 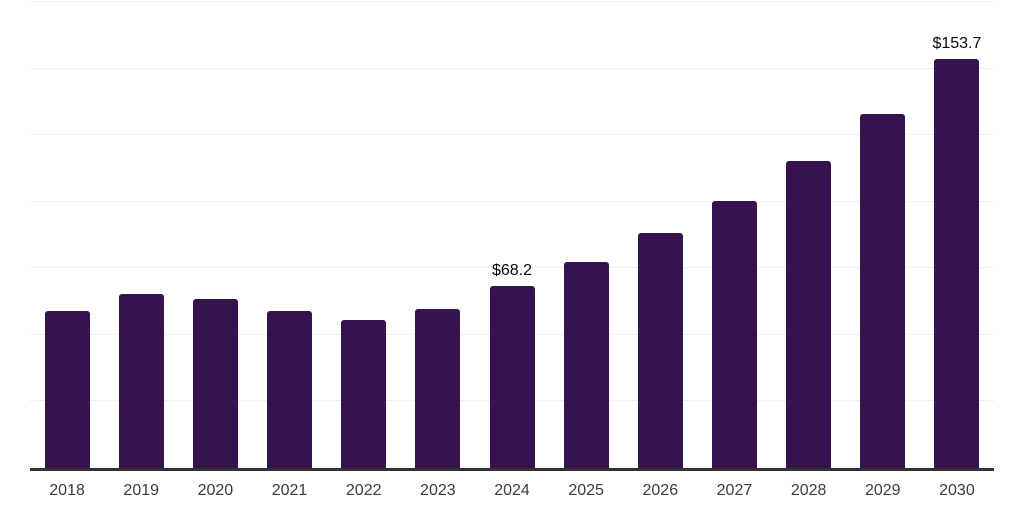 I want to click on x-tick-2023: 2023, so click(x=438, y=490).